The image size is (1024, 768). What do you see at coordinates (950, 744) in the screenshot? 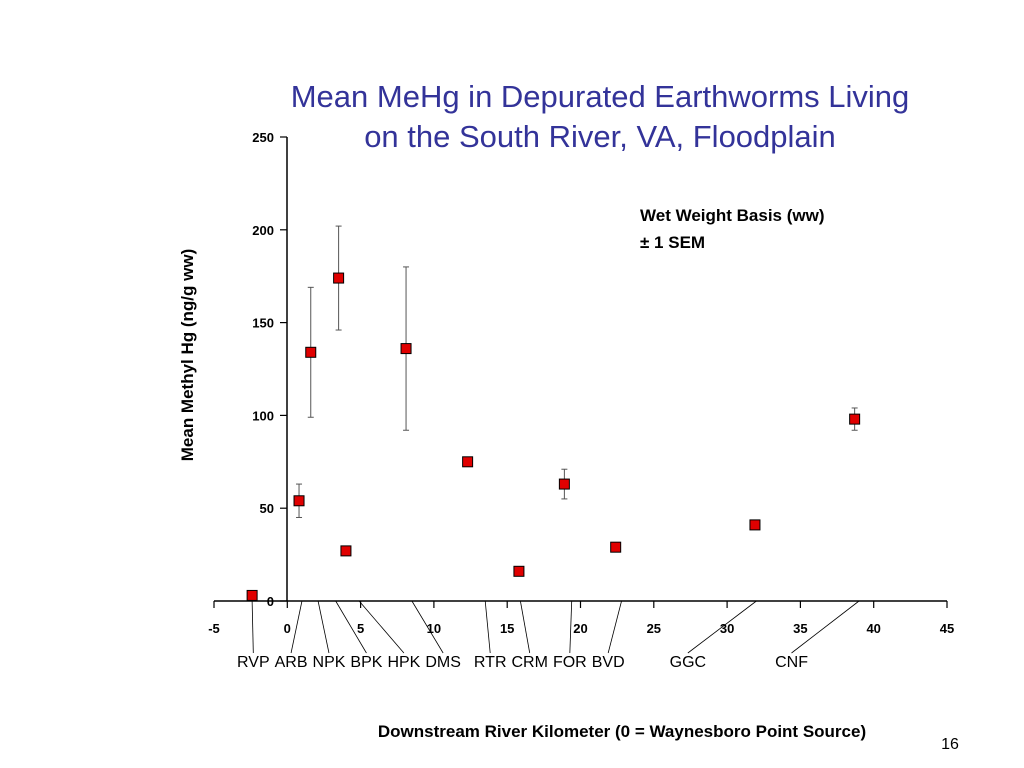
I see `page-number: 16` at bounding box center [950, 744].